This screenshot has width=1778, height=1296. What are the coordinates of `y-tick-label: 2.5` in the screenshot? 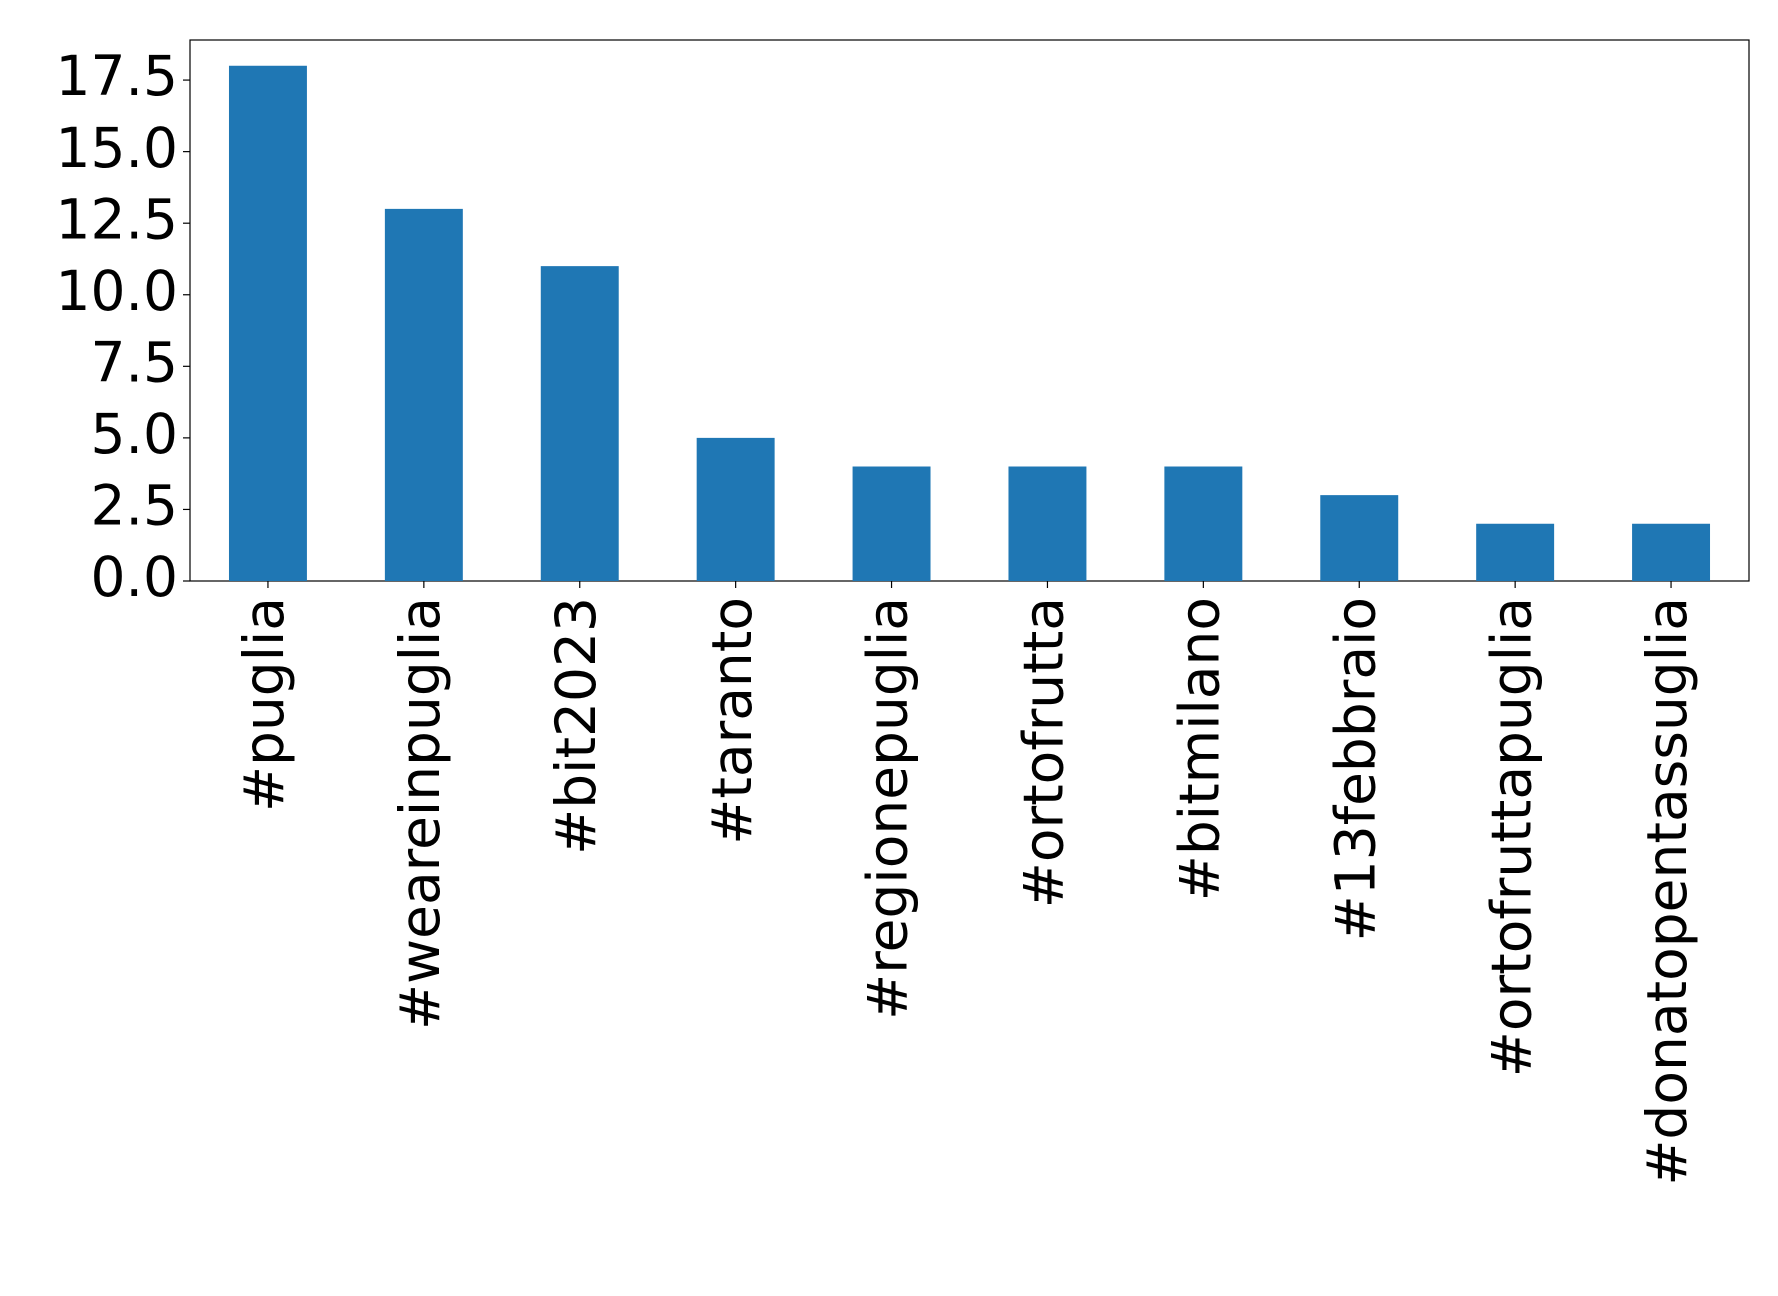 It's located at (134, 506).